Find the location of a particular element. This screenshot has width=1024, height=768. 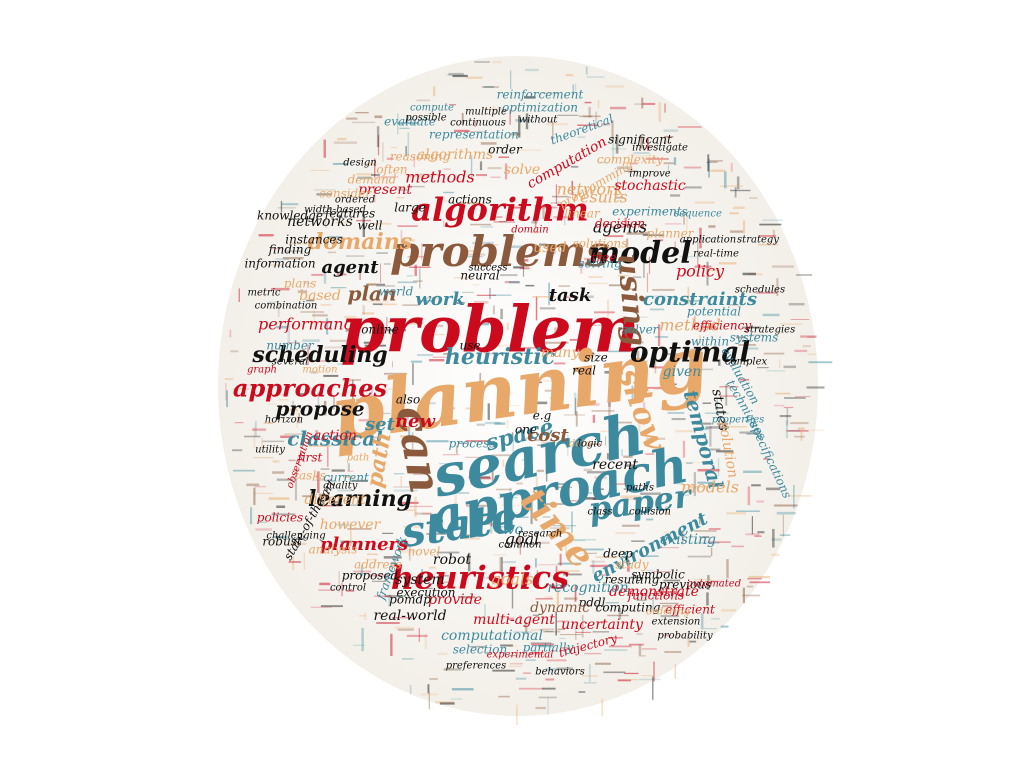

cloud-word: online is located at coordinates (379, 330).